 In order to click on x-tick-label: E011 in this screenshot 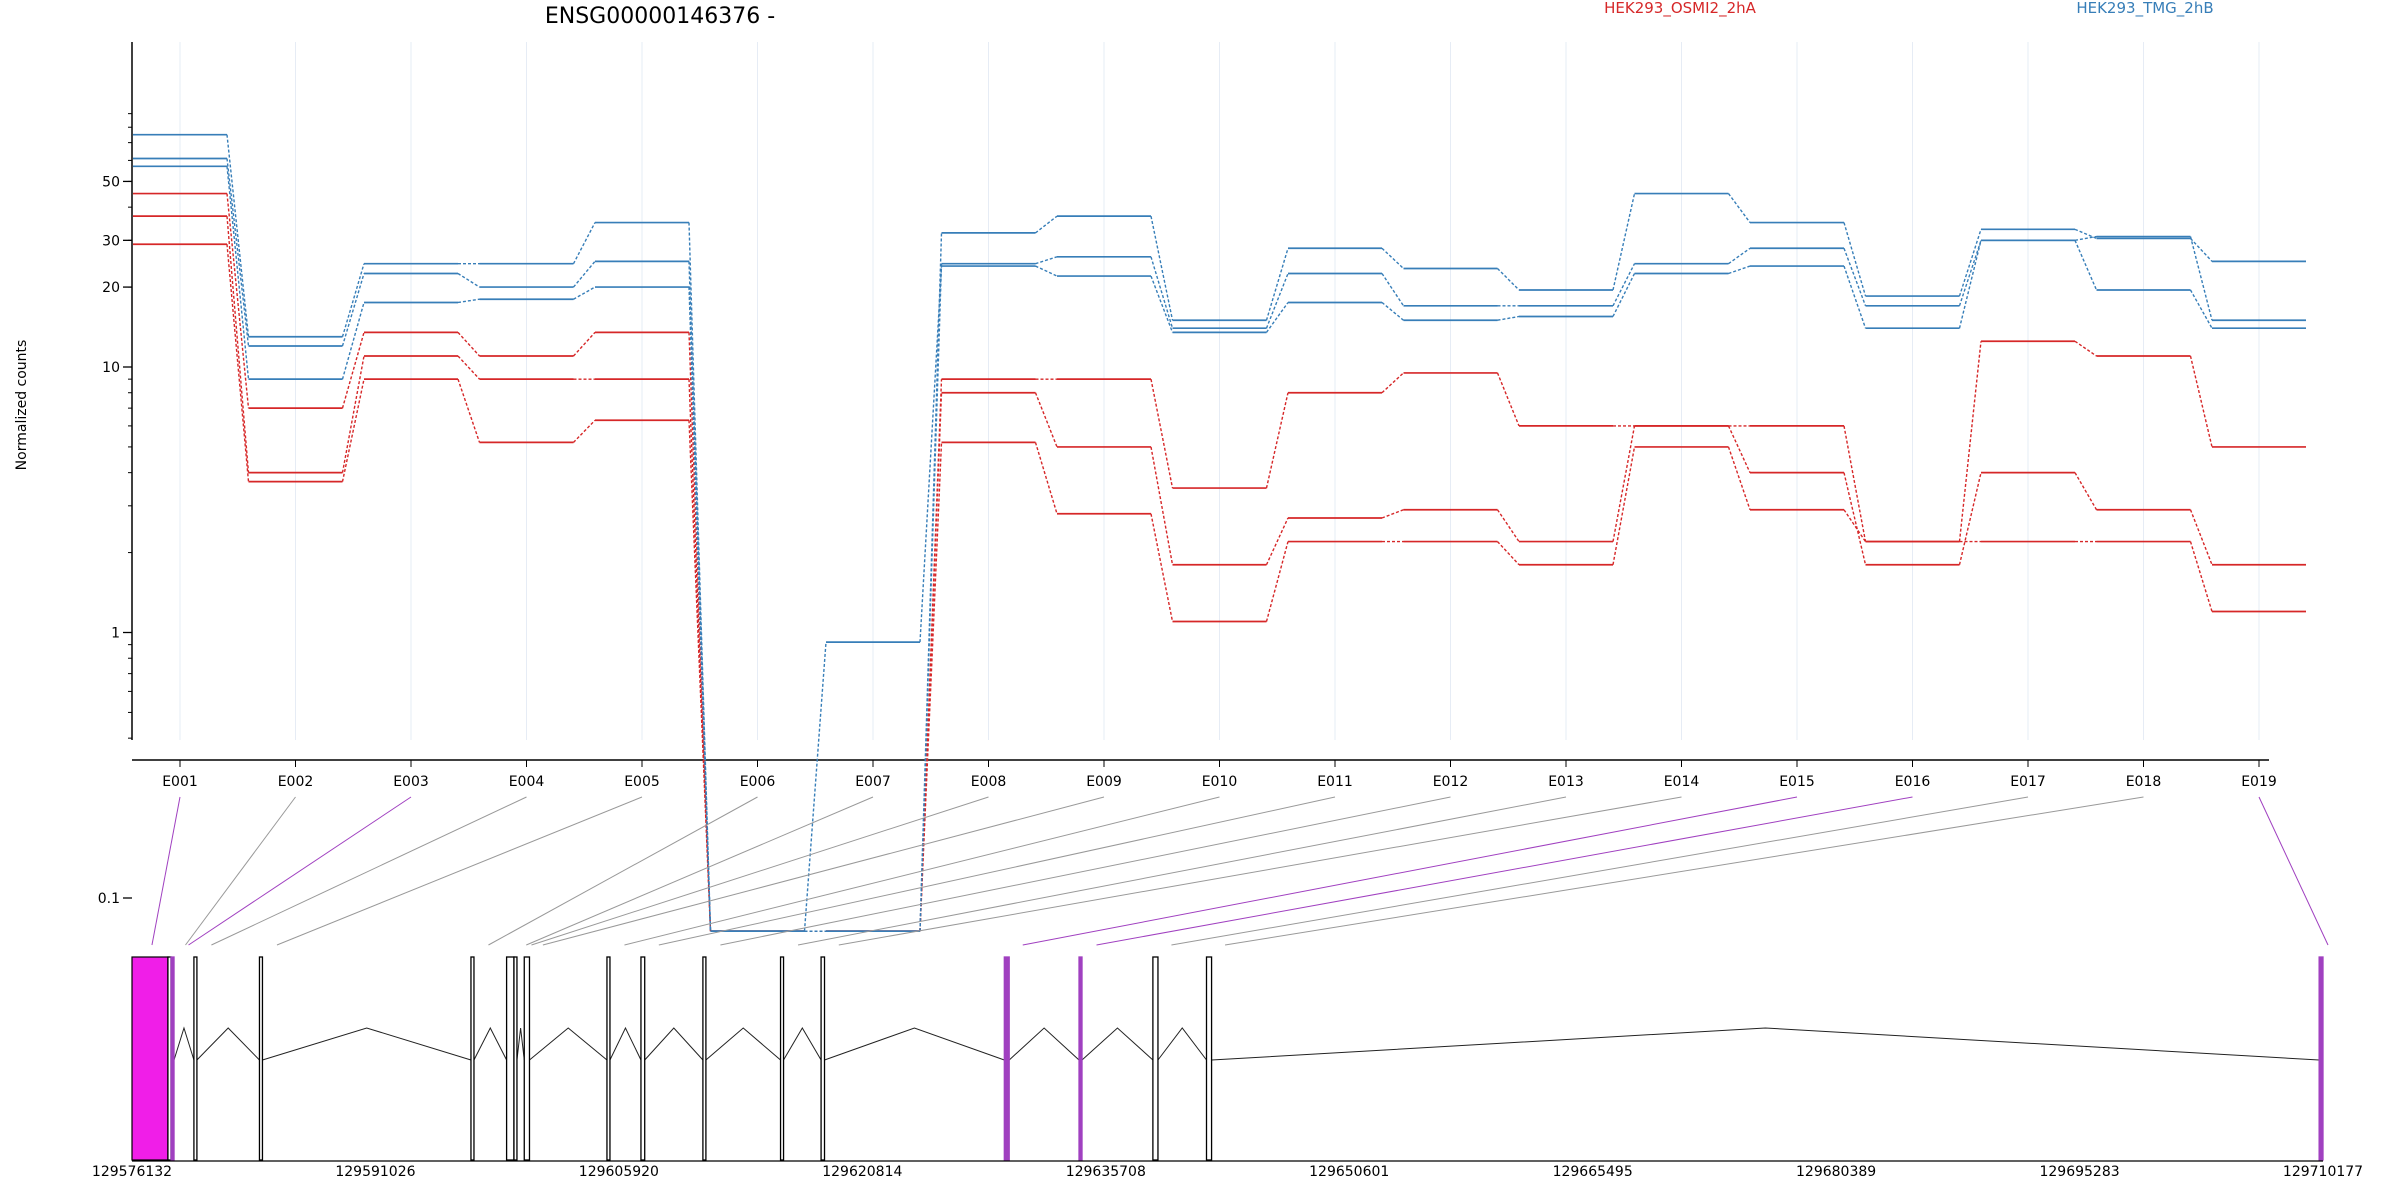, I will do `click(1335, 782)`.